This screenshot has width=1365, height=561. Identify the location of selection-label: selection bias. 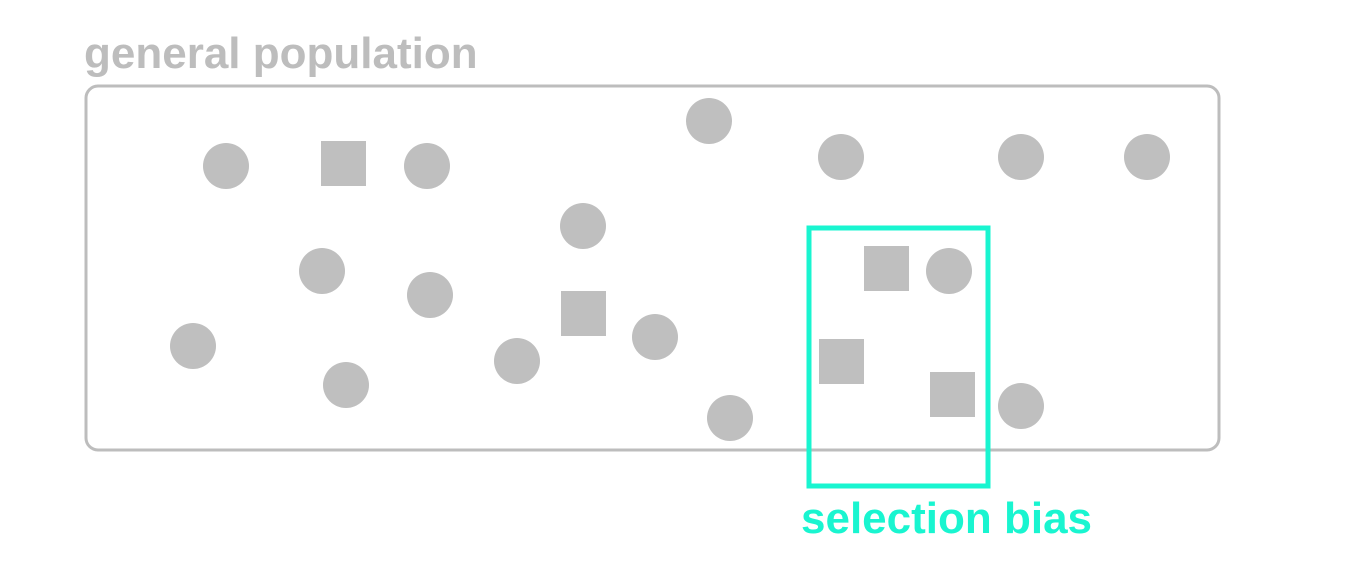
(946, 518).